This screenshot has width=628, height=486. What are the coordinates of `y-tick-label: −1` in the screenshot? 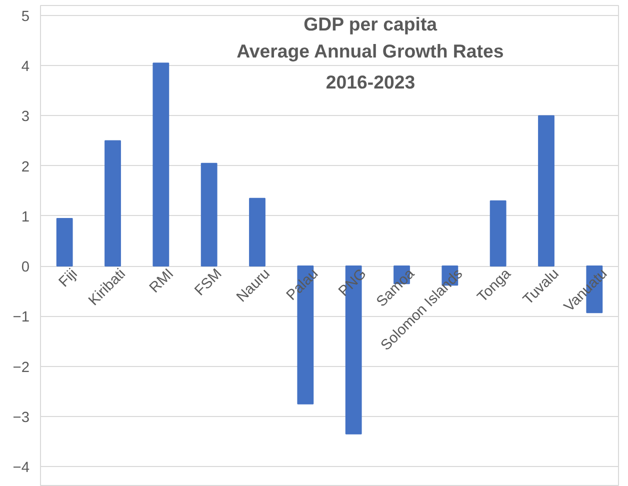 It's located at (21, 318).